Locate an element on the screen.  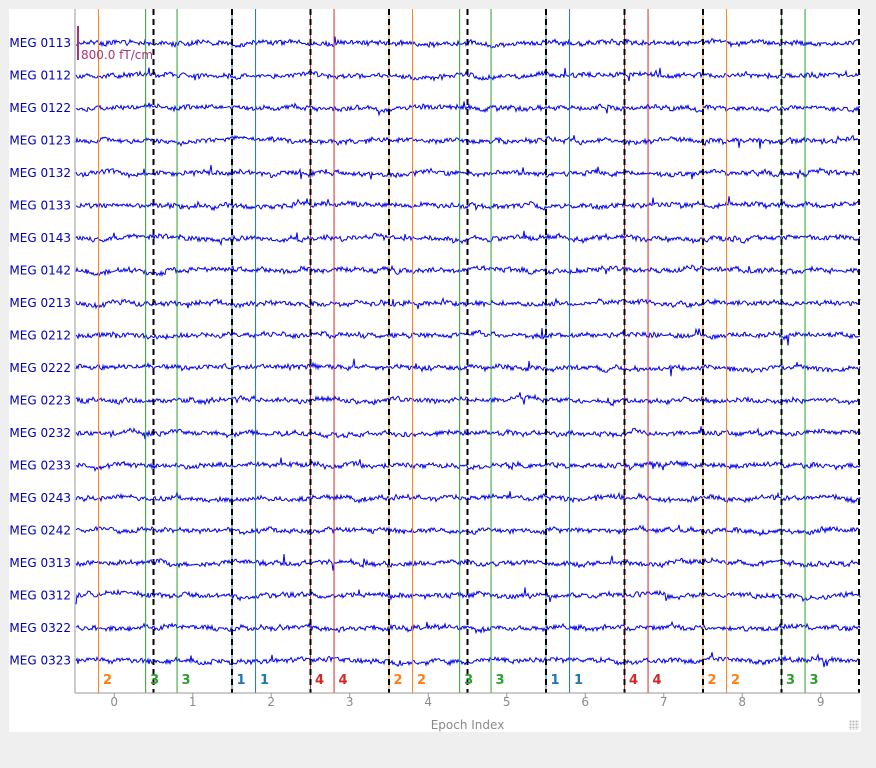
channel-label: MEG 0113 is located at coordinates (40, 43).